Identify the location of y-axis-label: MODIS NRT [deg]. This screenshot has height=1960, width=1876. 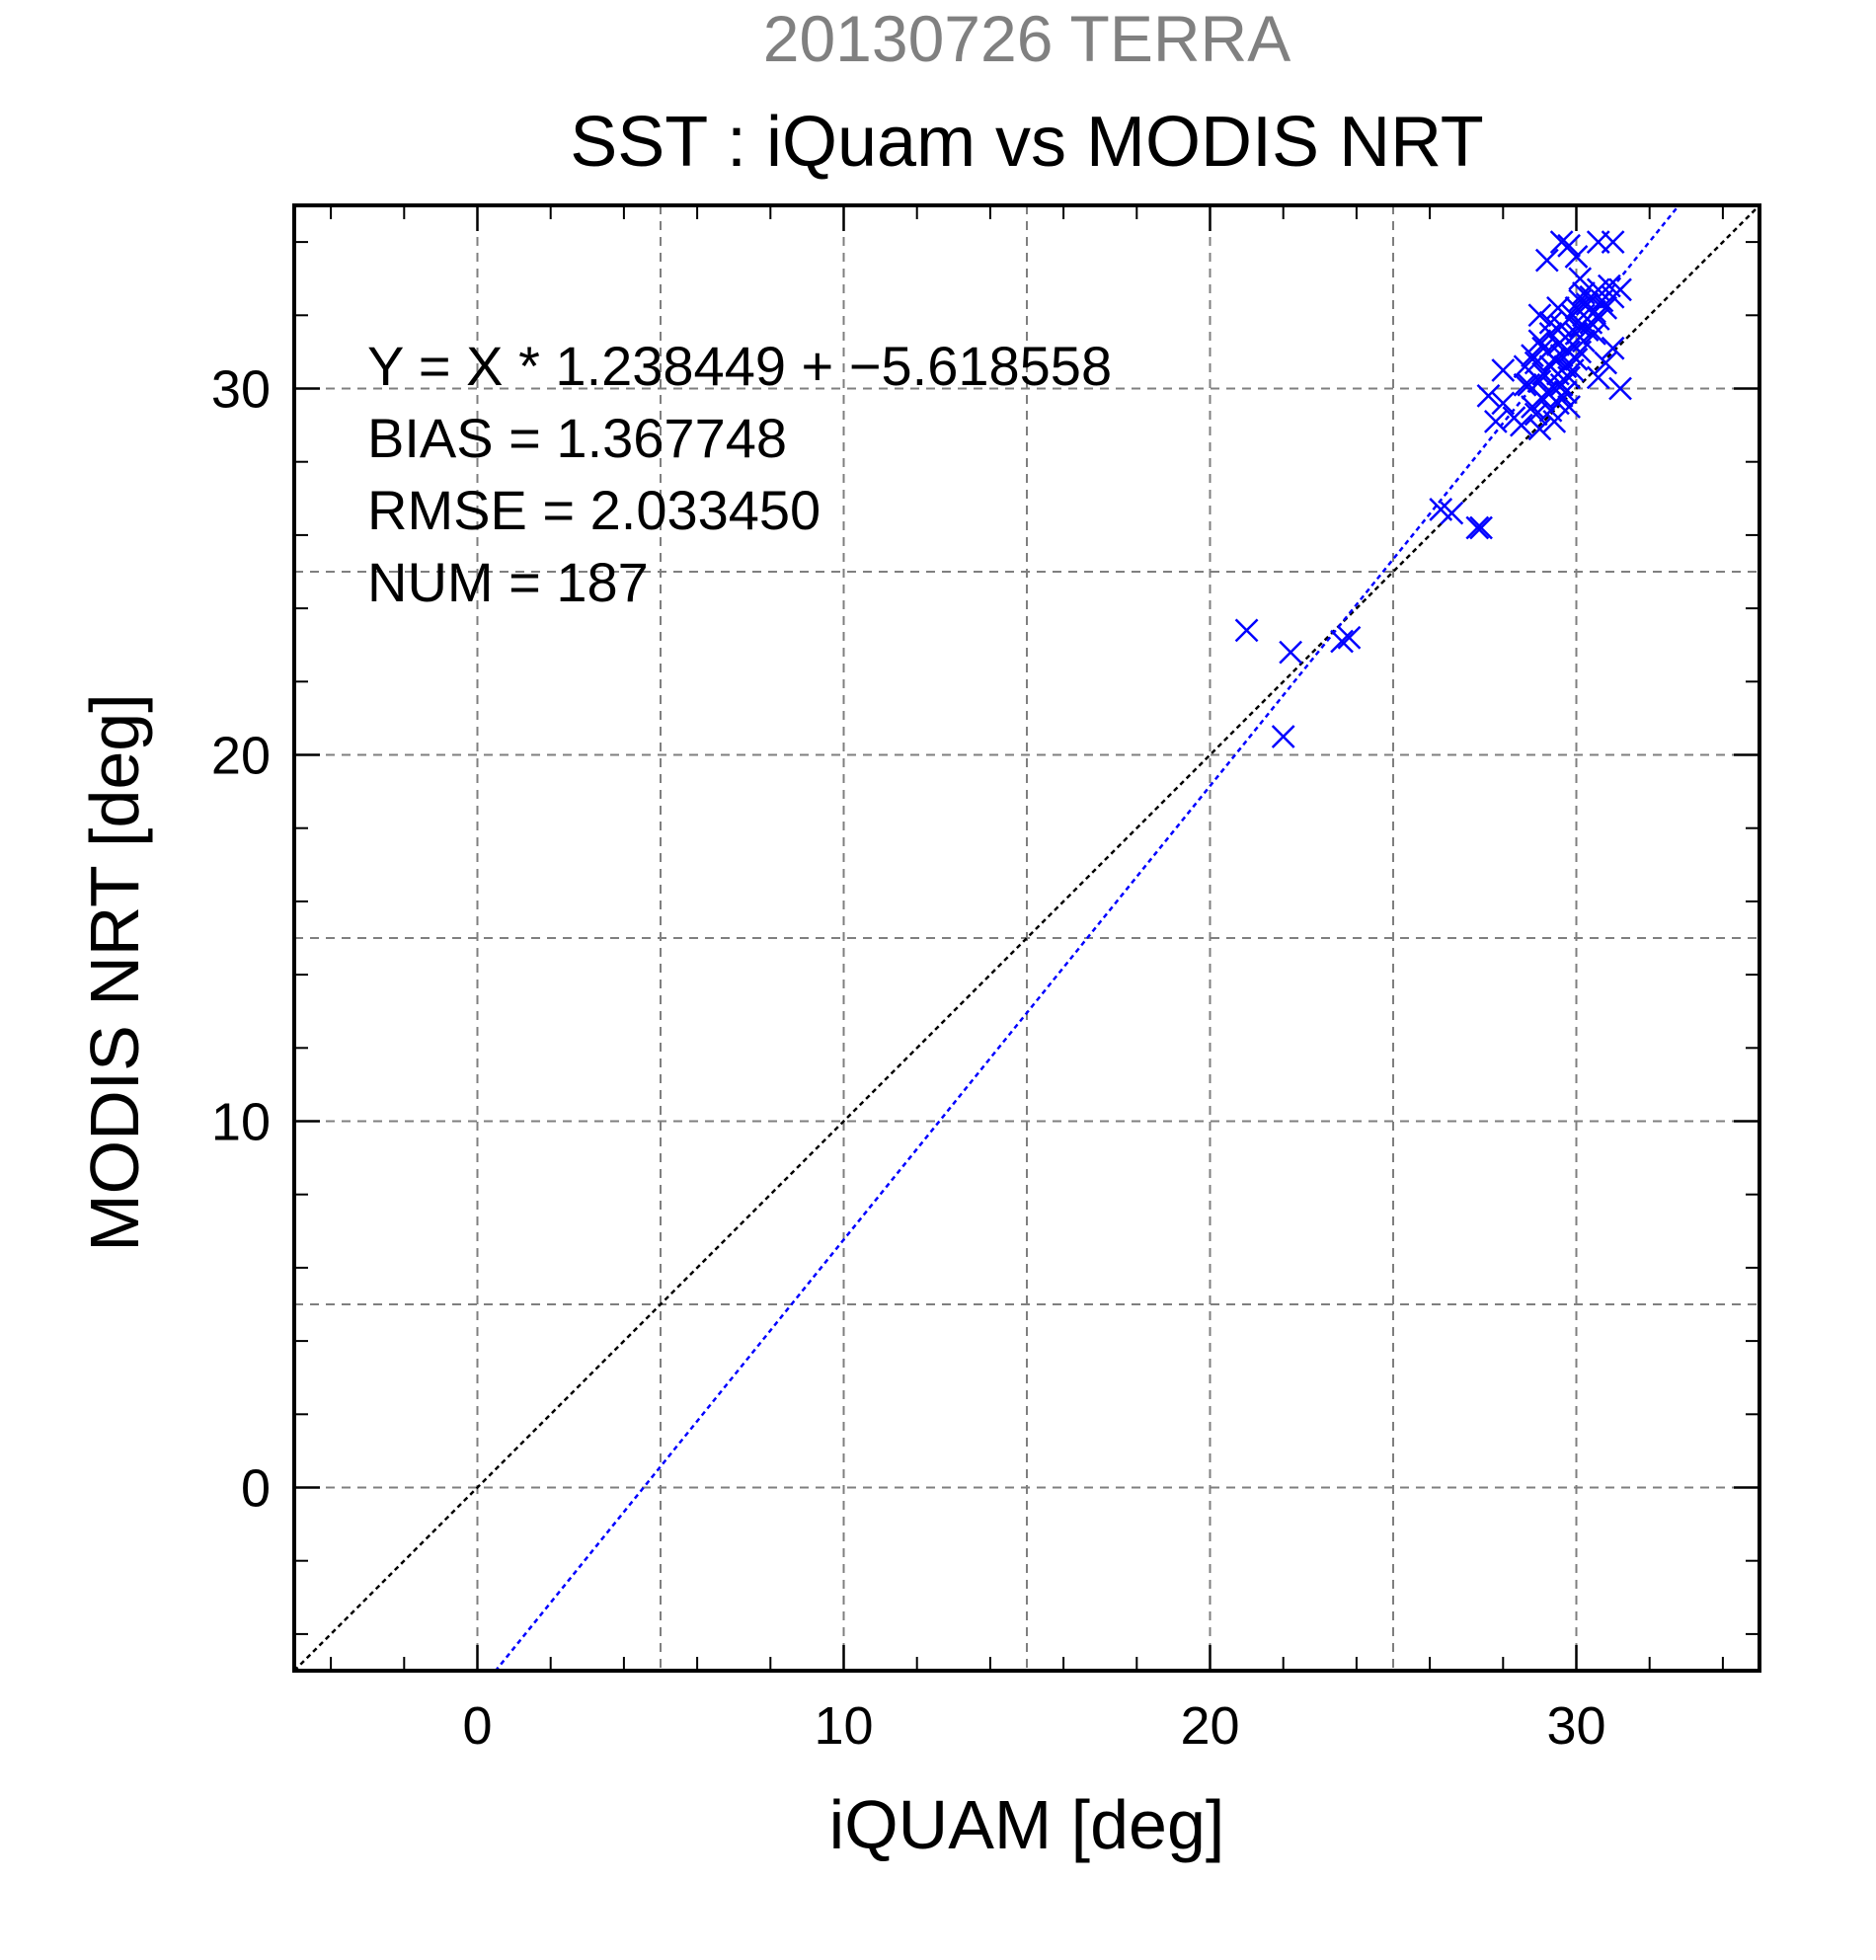
(115, 972).